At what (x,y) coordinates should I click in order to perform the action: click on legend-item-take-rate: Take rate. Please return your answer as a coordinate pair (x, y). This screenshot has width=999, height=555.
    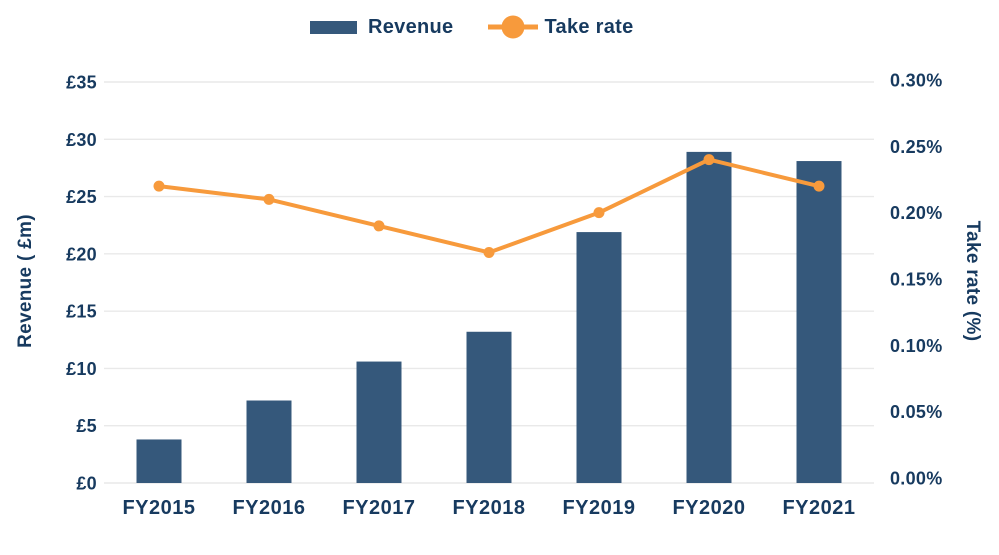
    Looking at the image, I should click on (560, 27).